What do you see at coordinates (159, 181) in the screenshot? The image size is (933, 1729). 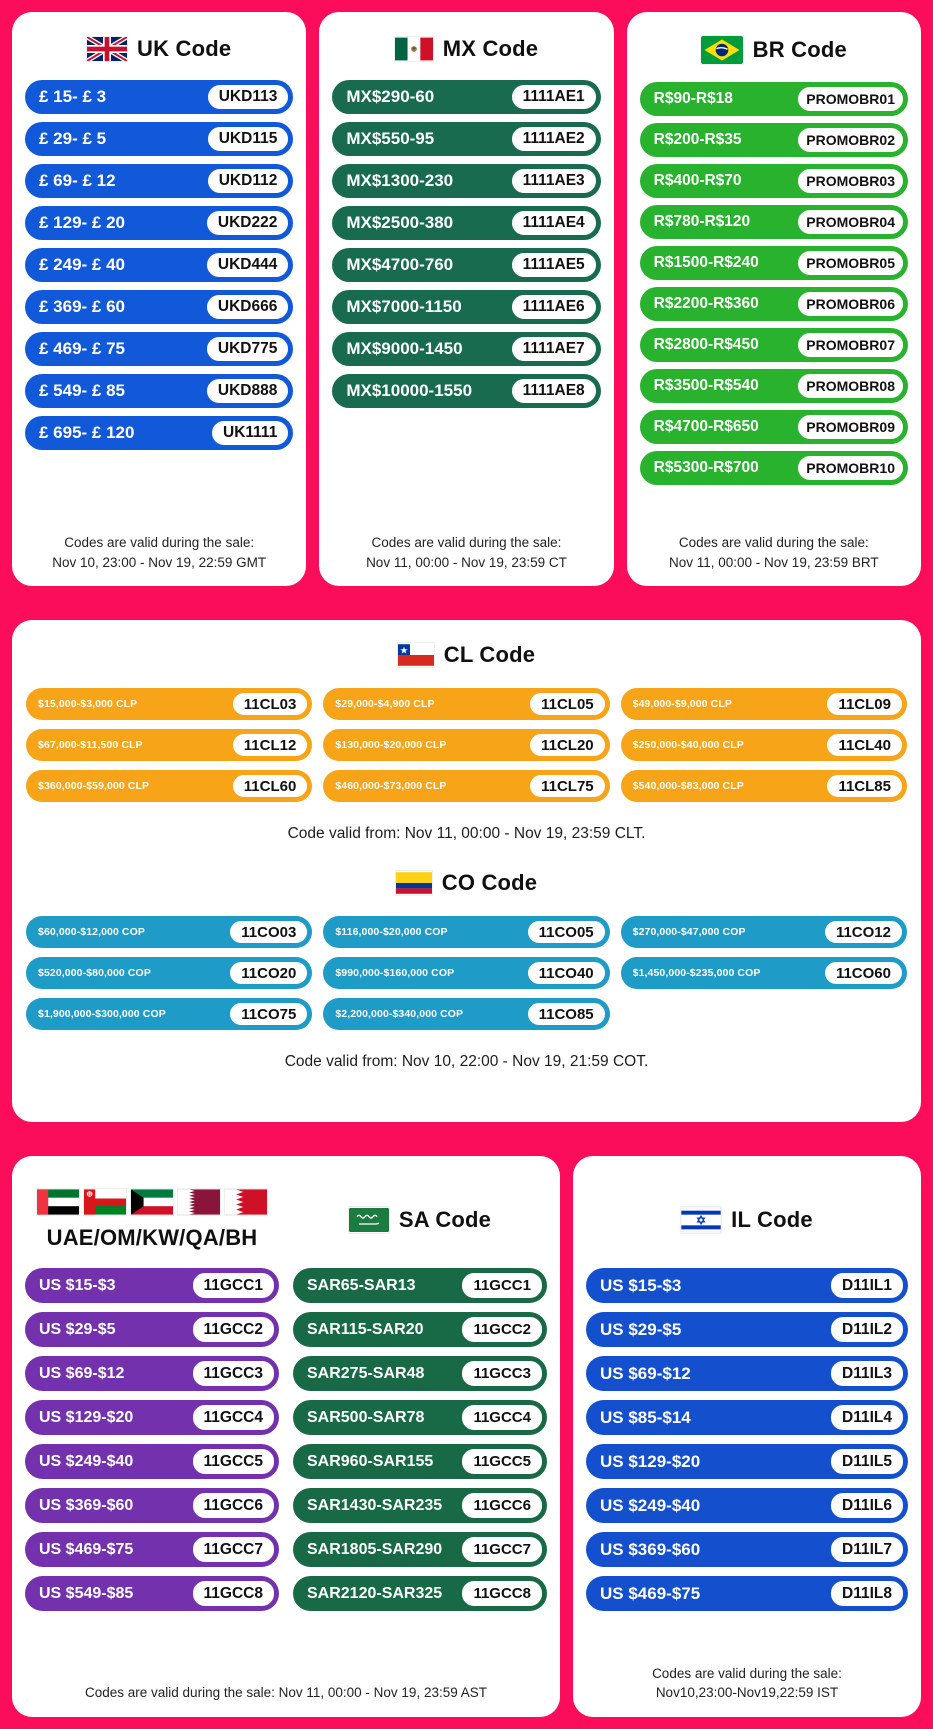 I see `promo-pill: £ 69- £ 12 UKD112` at bounding box center [159, 181].